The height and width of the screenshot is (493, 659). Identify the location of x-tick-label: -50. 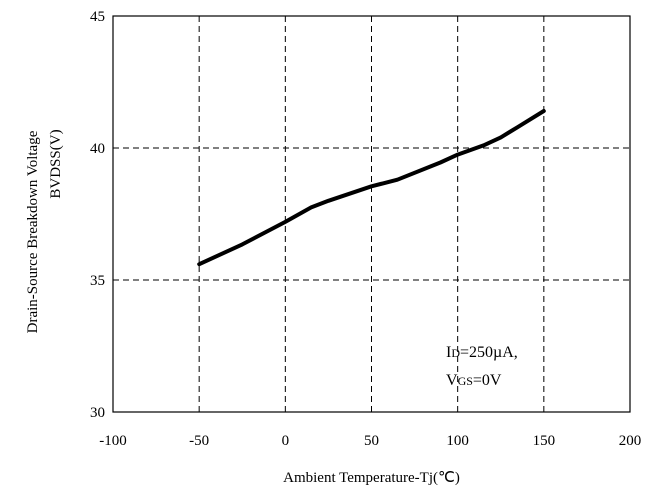
(199, 441).